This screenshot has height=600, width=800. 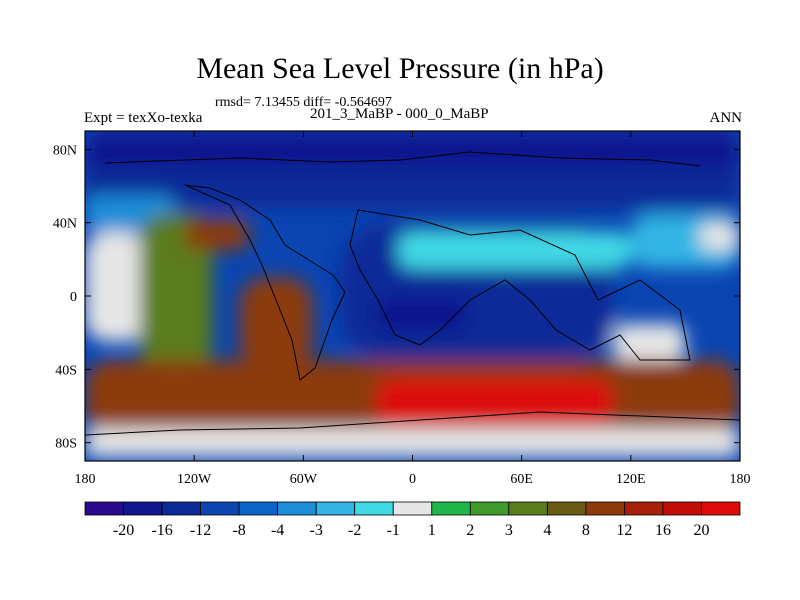 I want to click on colorbar-label: -3, so click(x=316, y=530).